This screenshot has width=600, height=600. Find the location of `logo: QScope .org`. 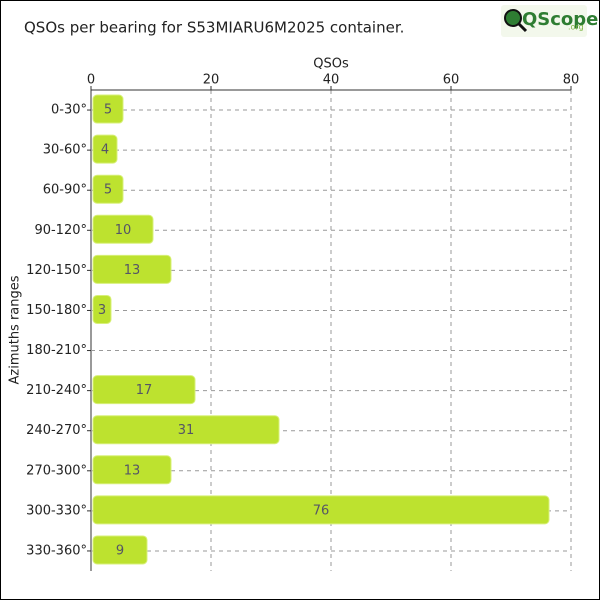

logo: QScope .org is located at coordinates (549, 21).